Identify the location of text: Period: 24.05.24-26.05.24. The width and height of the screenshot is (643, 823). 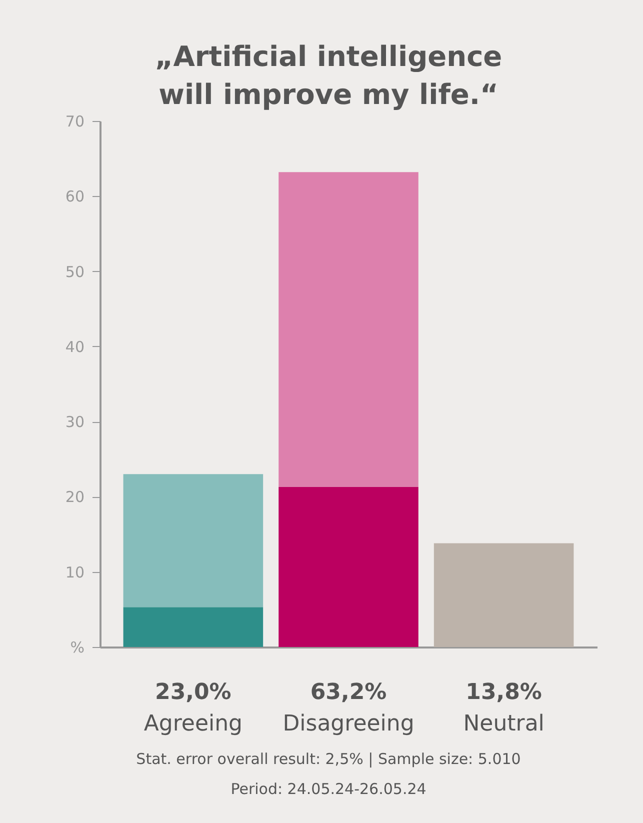
(328, 789).